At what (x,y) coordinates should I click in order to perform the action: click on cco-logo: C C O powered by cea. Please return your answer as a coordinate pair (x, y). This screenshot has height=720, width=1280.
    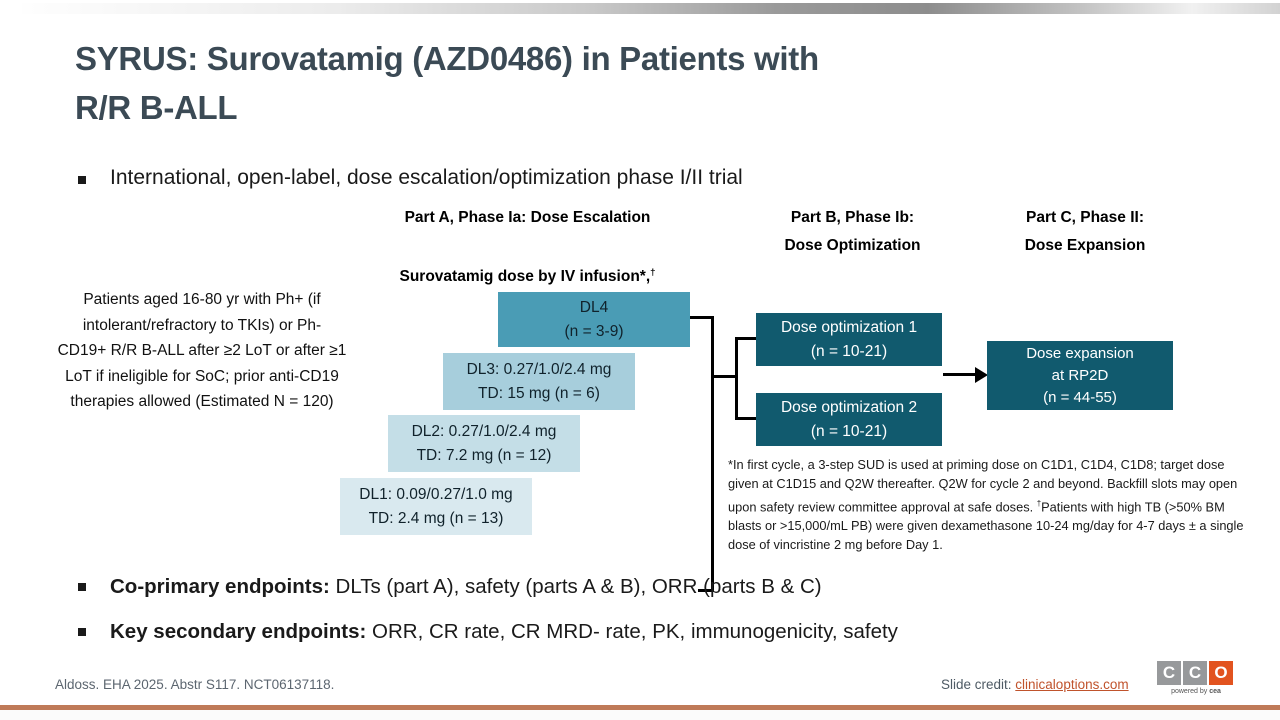
    Looking at the image, I should click on (1196, 678).